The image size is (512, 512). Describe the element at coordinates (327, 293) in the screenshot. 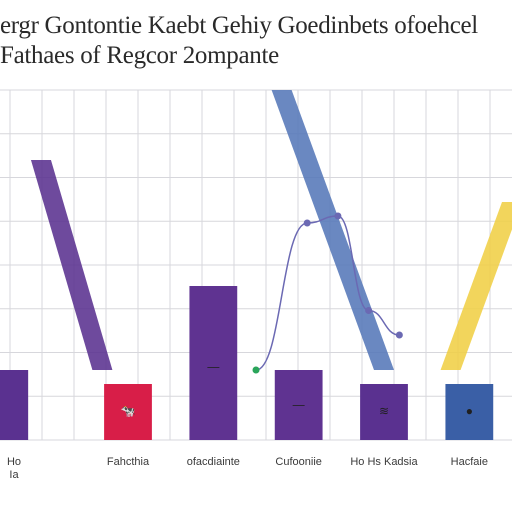

I see `curve-series` at that location.